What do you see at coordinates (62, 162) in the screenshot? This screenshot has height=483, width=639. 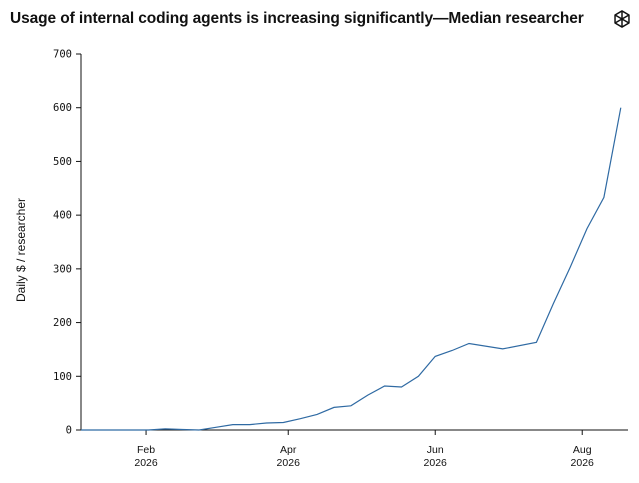 I see `y-tick-label: 500` at bounding box center [62, 162].